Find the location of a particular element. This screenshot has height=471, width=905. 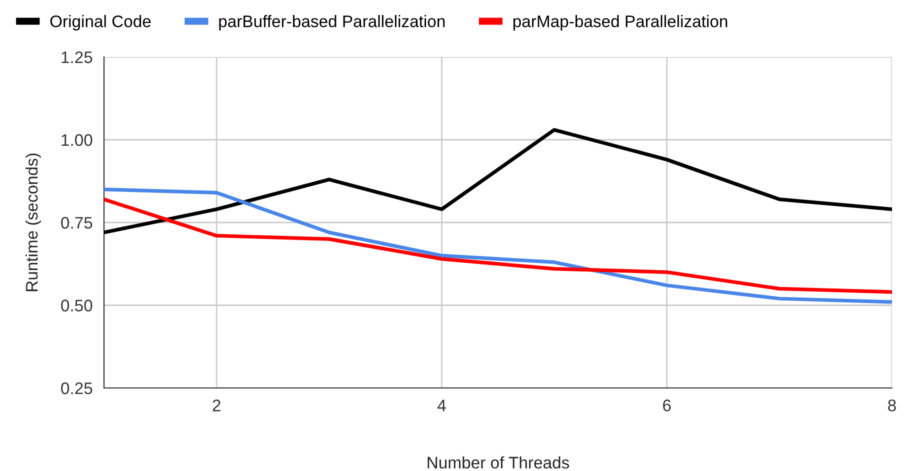

x-tick-label: 4 is located at coordinates (441, 406).